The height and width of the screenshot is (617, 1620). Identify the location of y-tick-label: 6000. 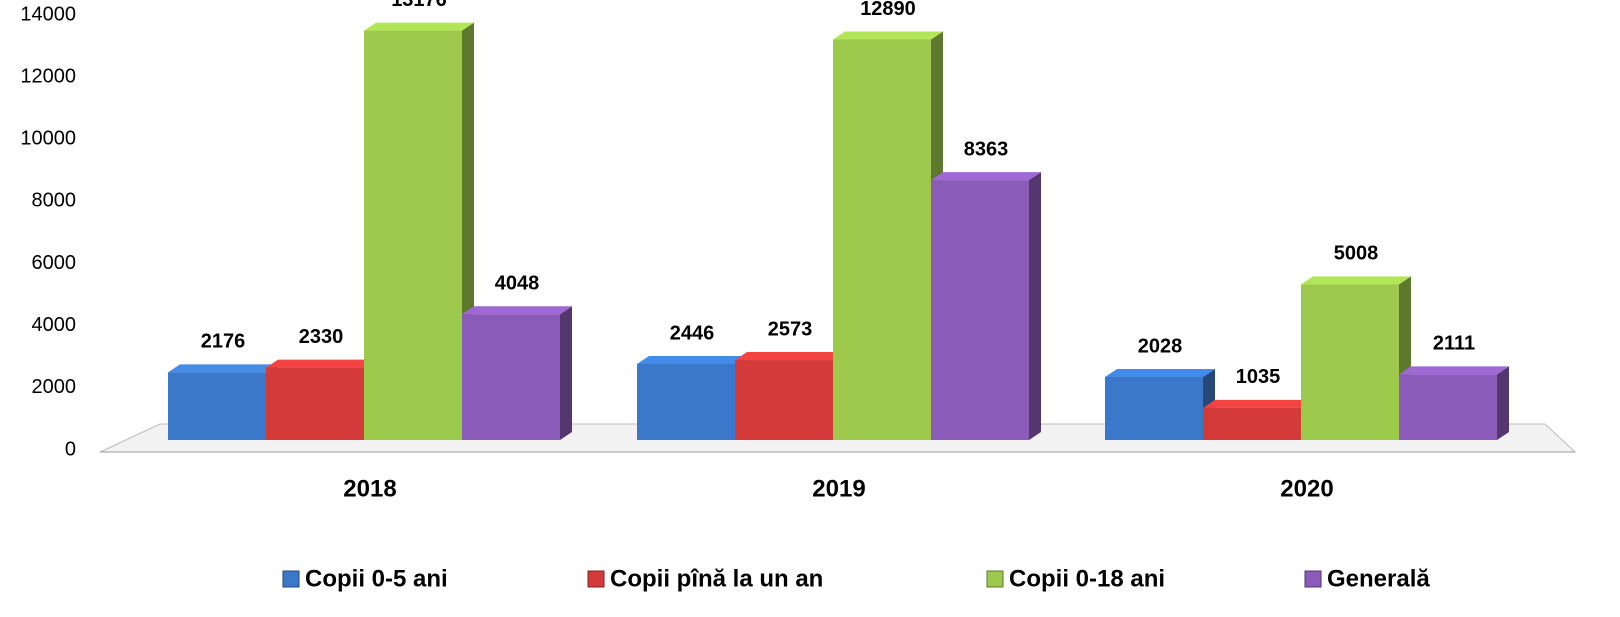
(54, 263).